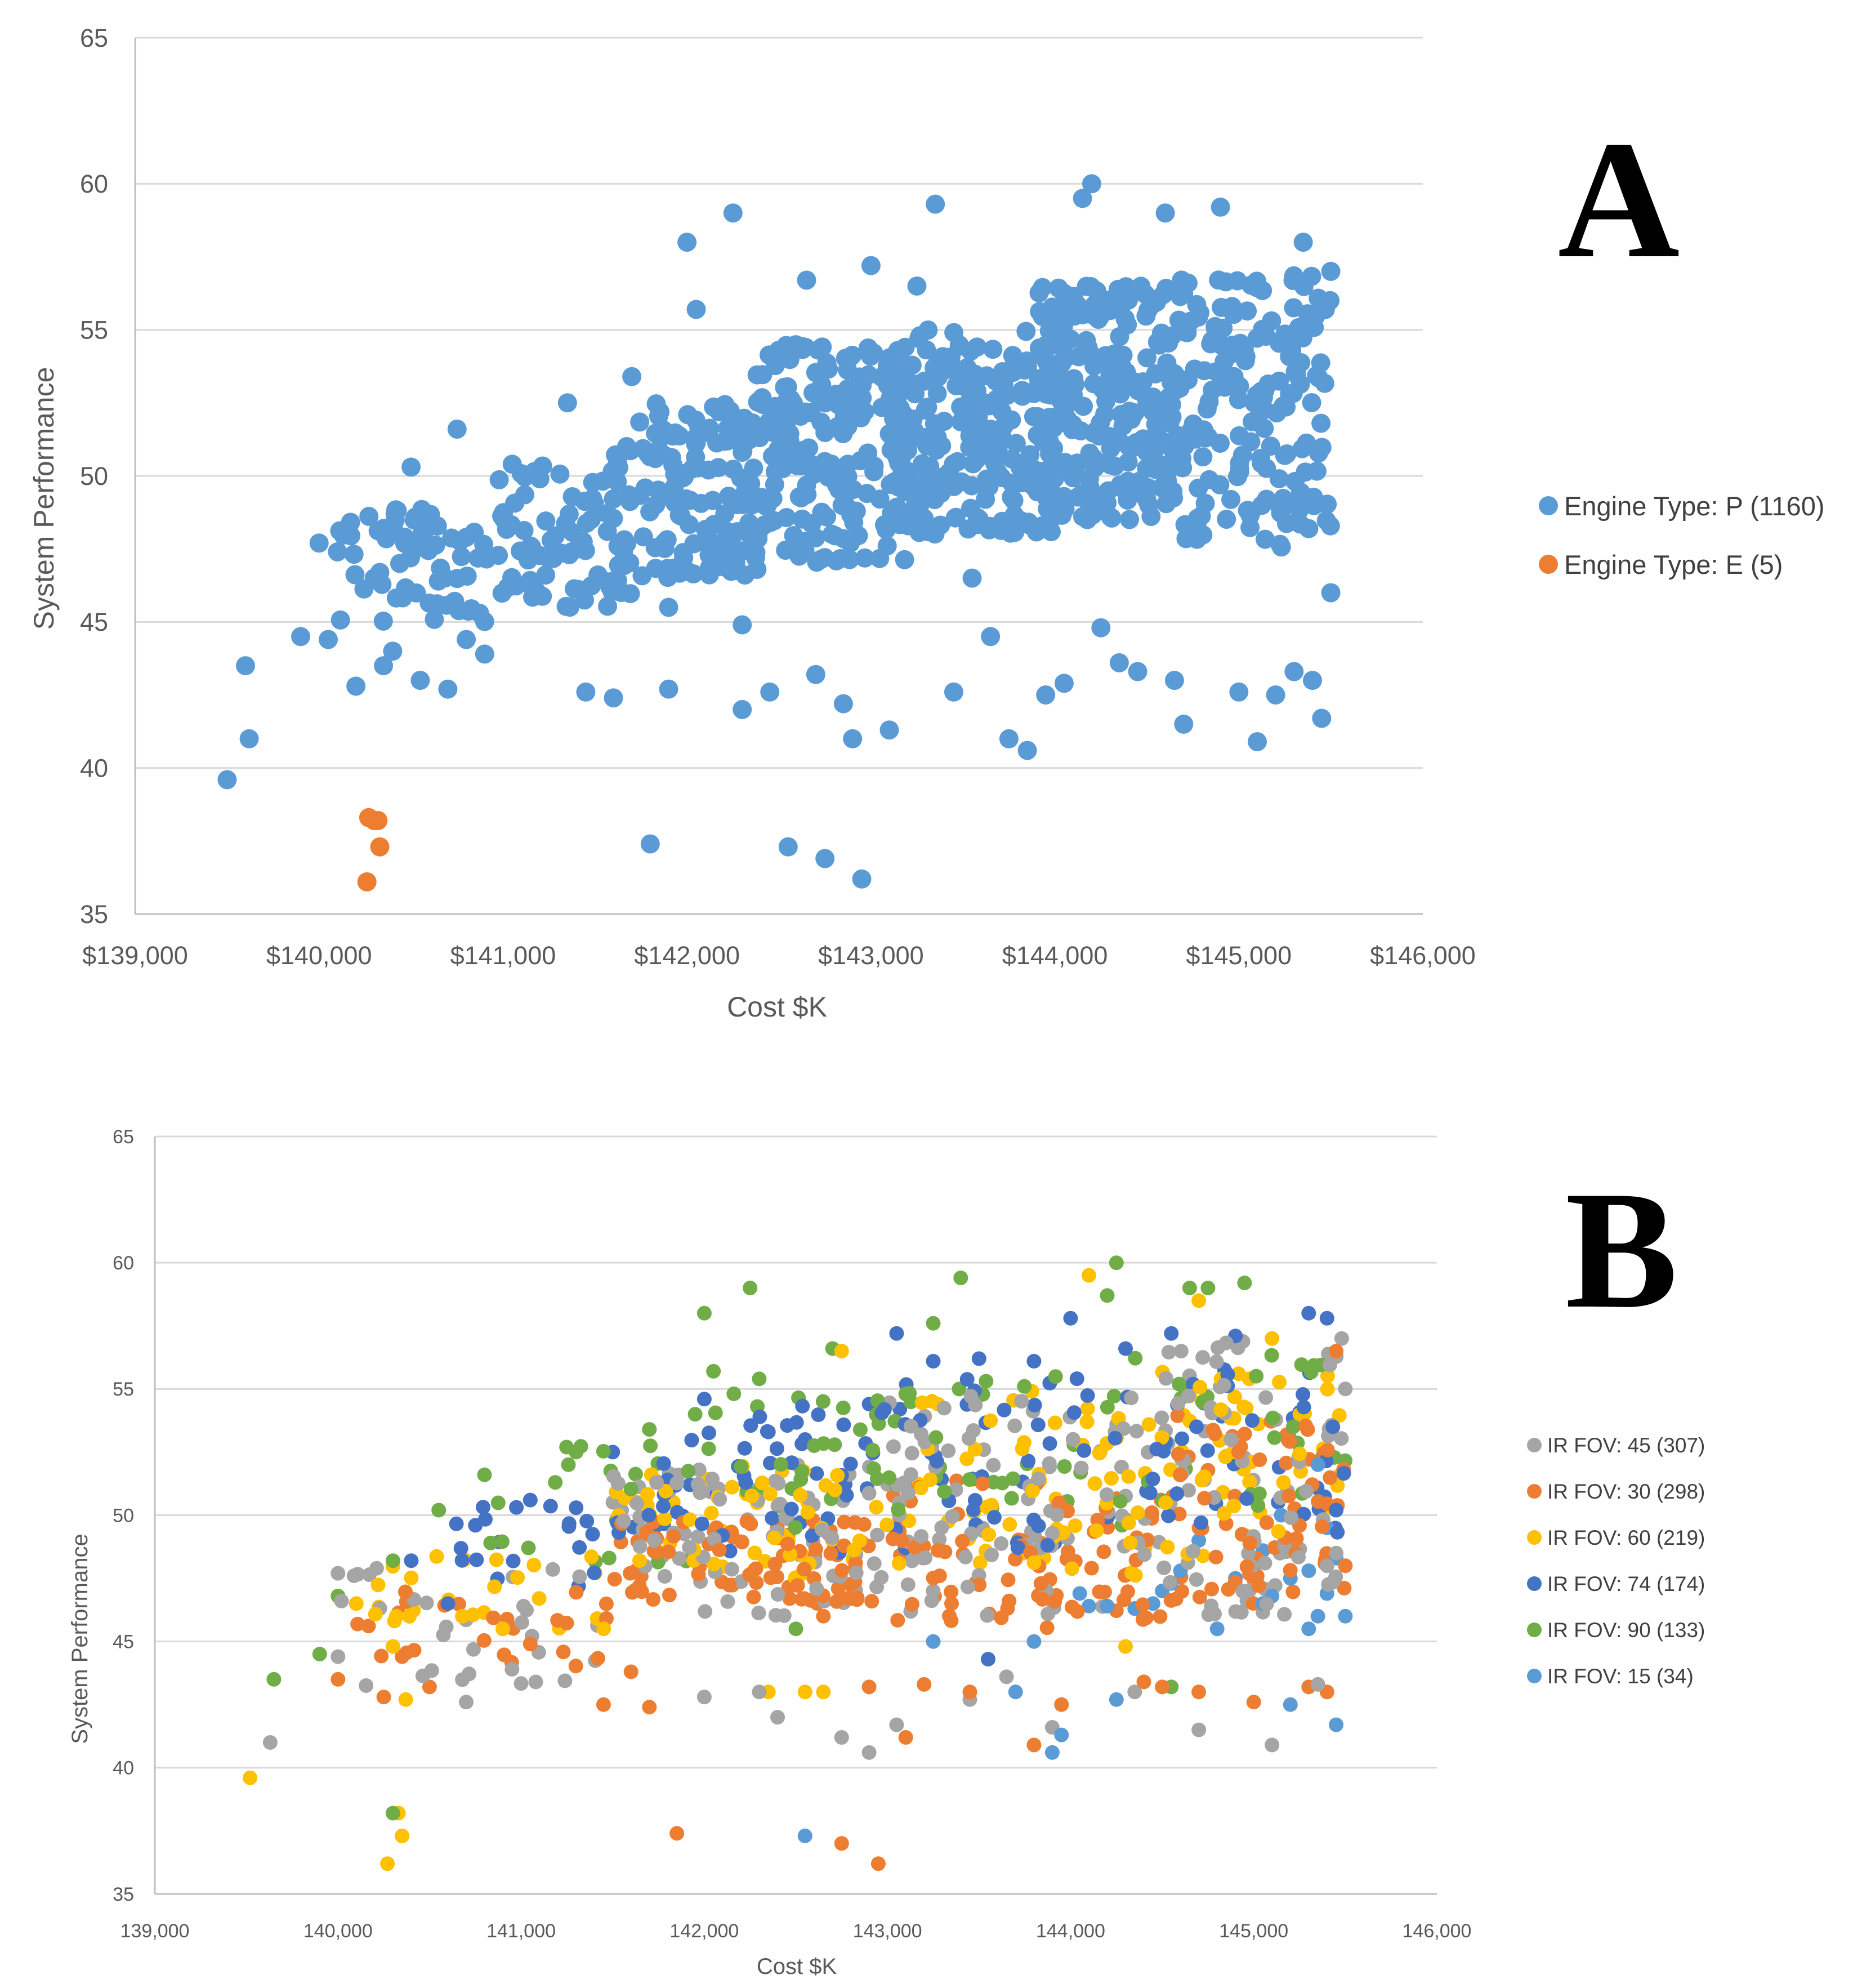 Image resolution: width=1862 pixels, height=1988 pixels. What do you see at coordinates (1616, 1630) in the screenshot?
I see `legend-item: IR FOV: 90 (133)` at bounding box center [1616, 1630].